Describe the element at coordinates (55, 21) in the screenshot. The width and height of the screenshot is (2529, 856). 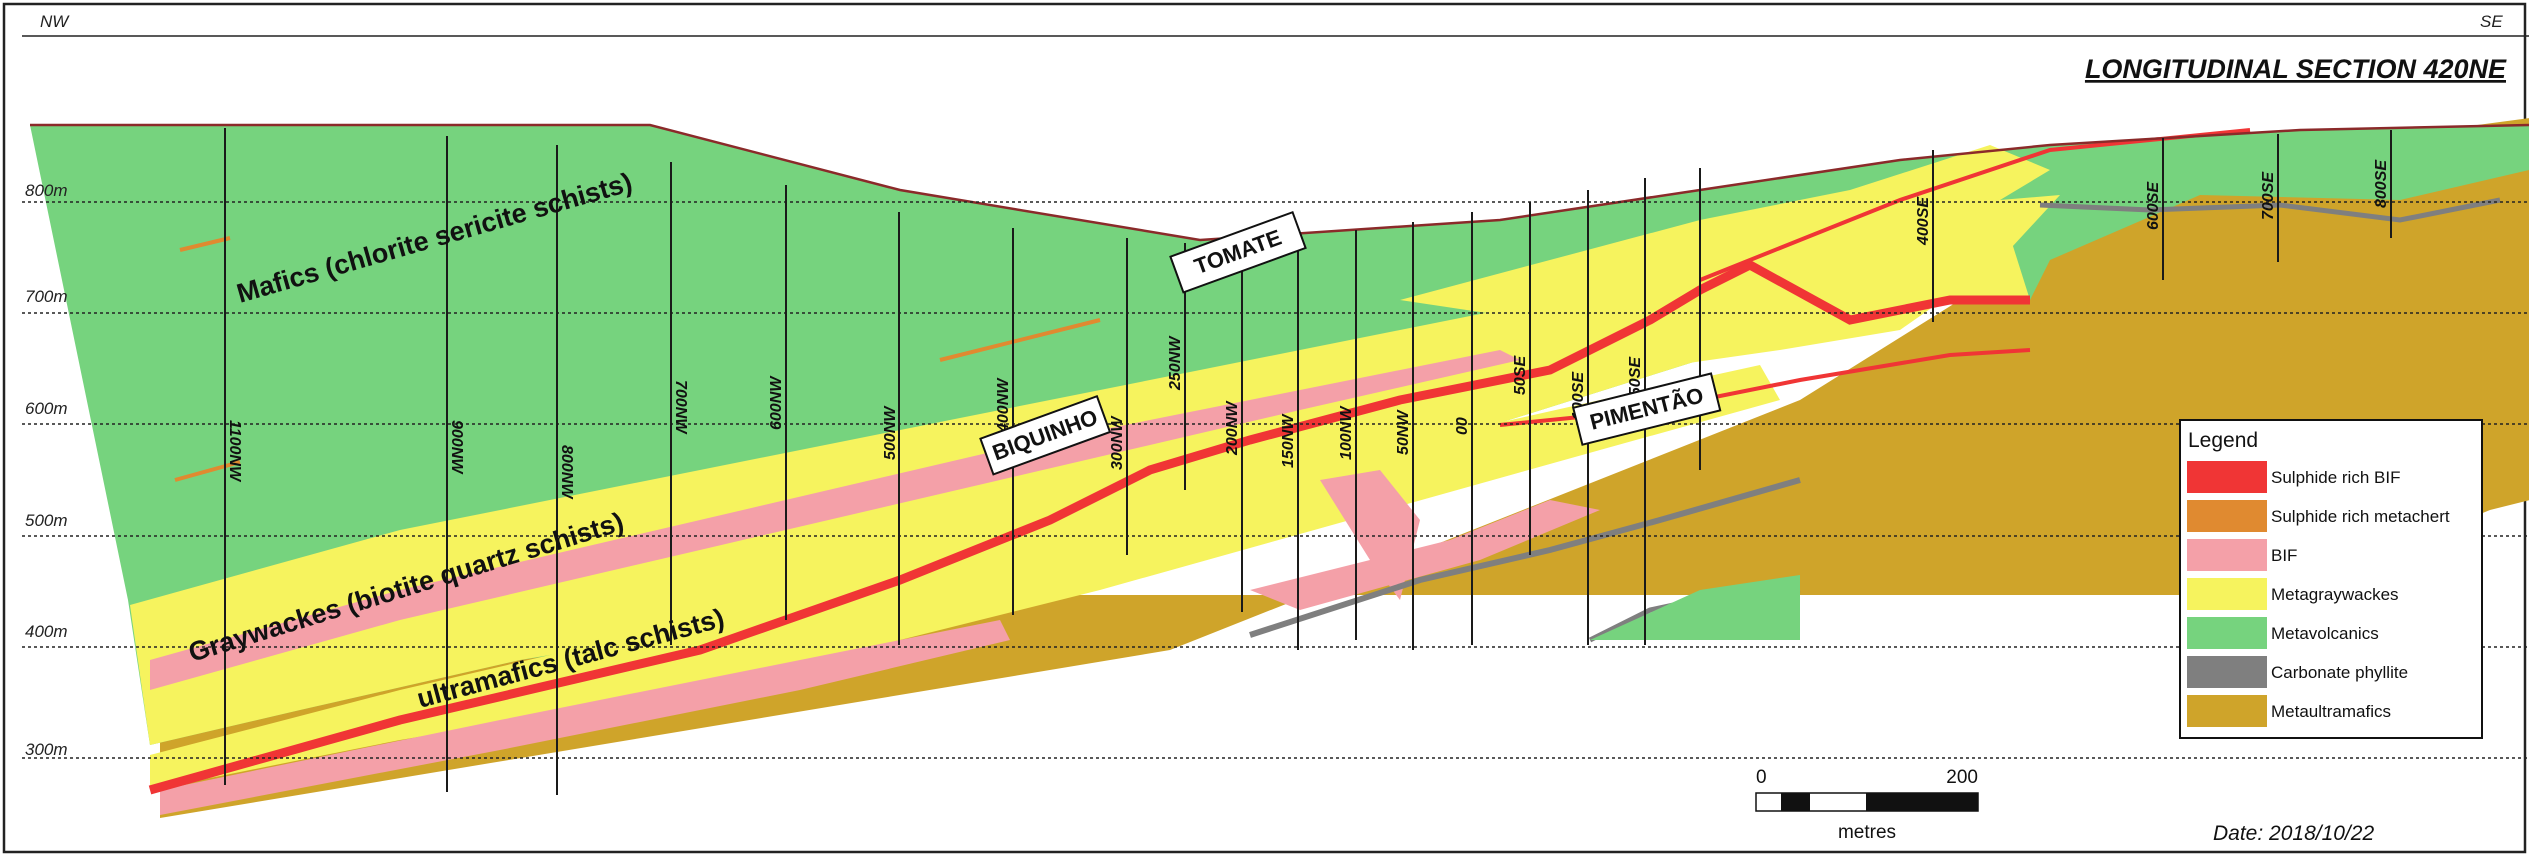
I see `direction-nw: NW` at that location.